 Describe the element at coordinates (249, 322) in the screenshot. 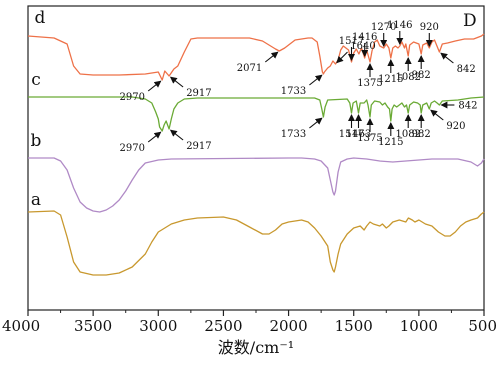

I see `x-axis-ticks: 4000 3500 3000 2500 2000 1500 1000 500` at that location.